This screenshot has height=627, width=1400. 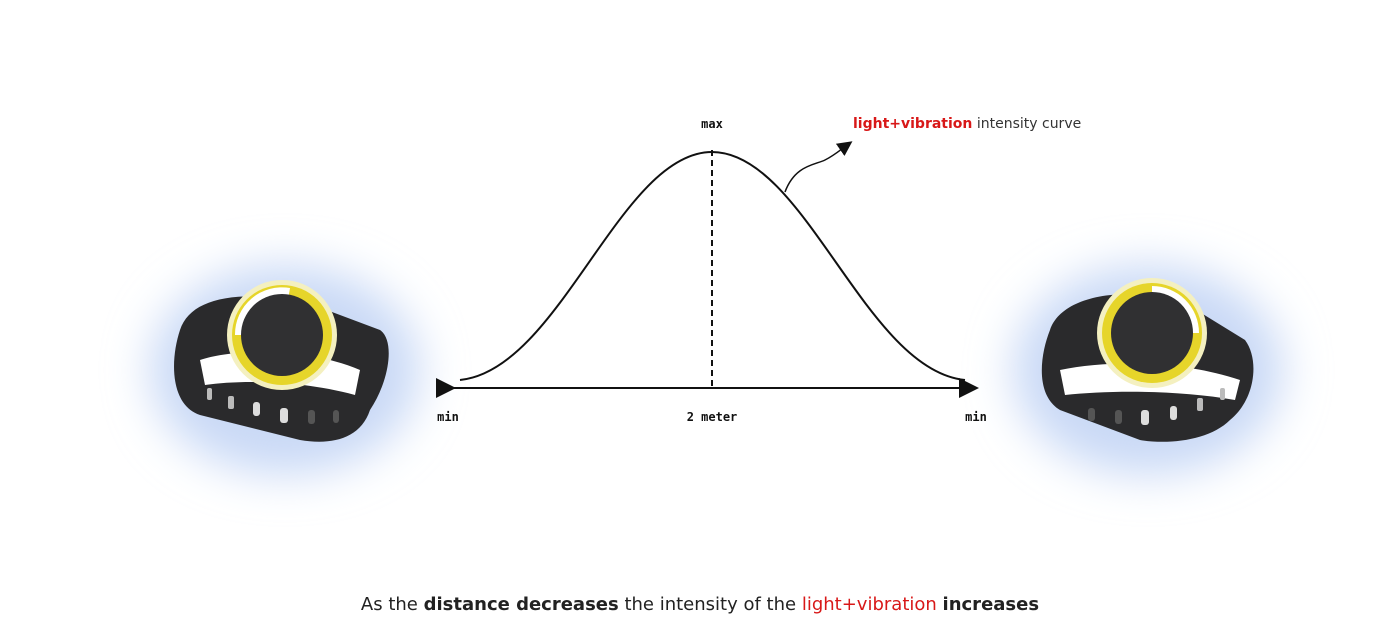 What do you see at coordinates (712, 417) in the screenshot?
I see `distance-label: 2 meter` at bounding box center [712, 417].